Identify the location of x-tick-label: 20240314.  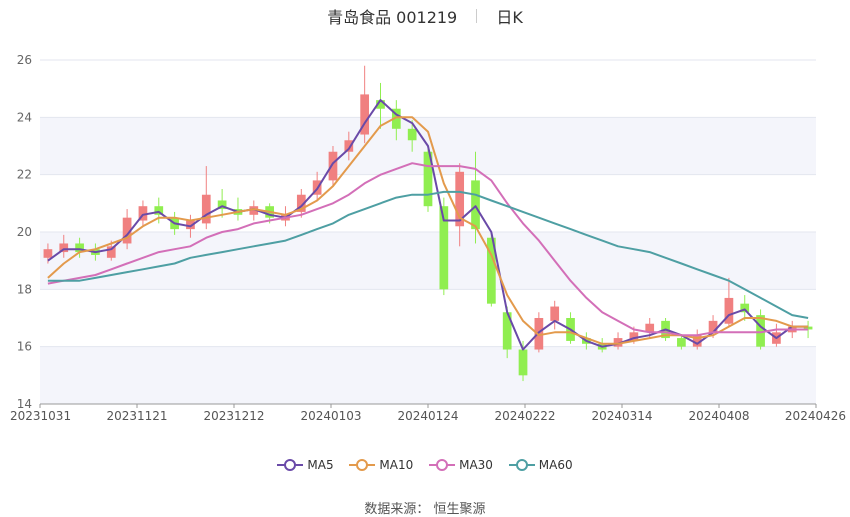
(621, 416).